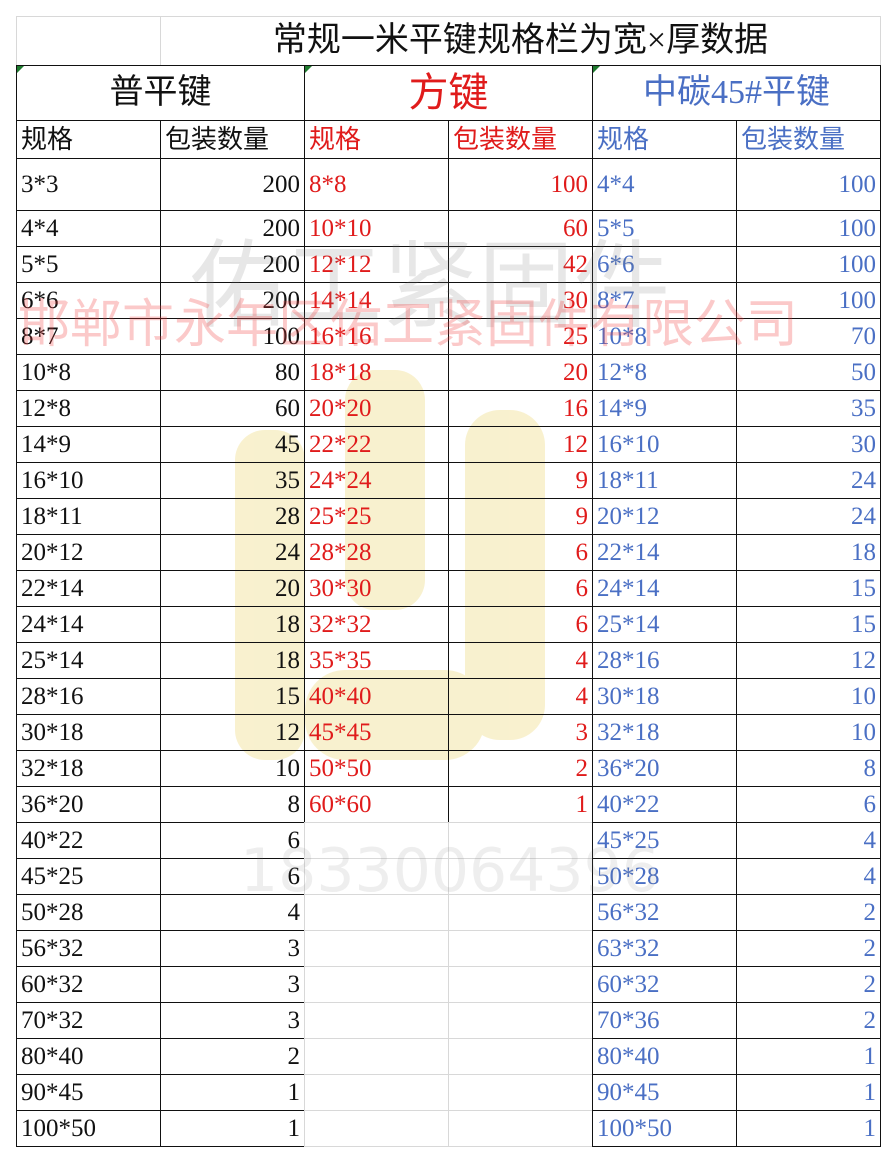 The image size is (896, 1162). What do you see at coordinates (88, 588) in the screenshot?
I see `spec-cell: 22*14` at bounding box center [88, 588].